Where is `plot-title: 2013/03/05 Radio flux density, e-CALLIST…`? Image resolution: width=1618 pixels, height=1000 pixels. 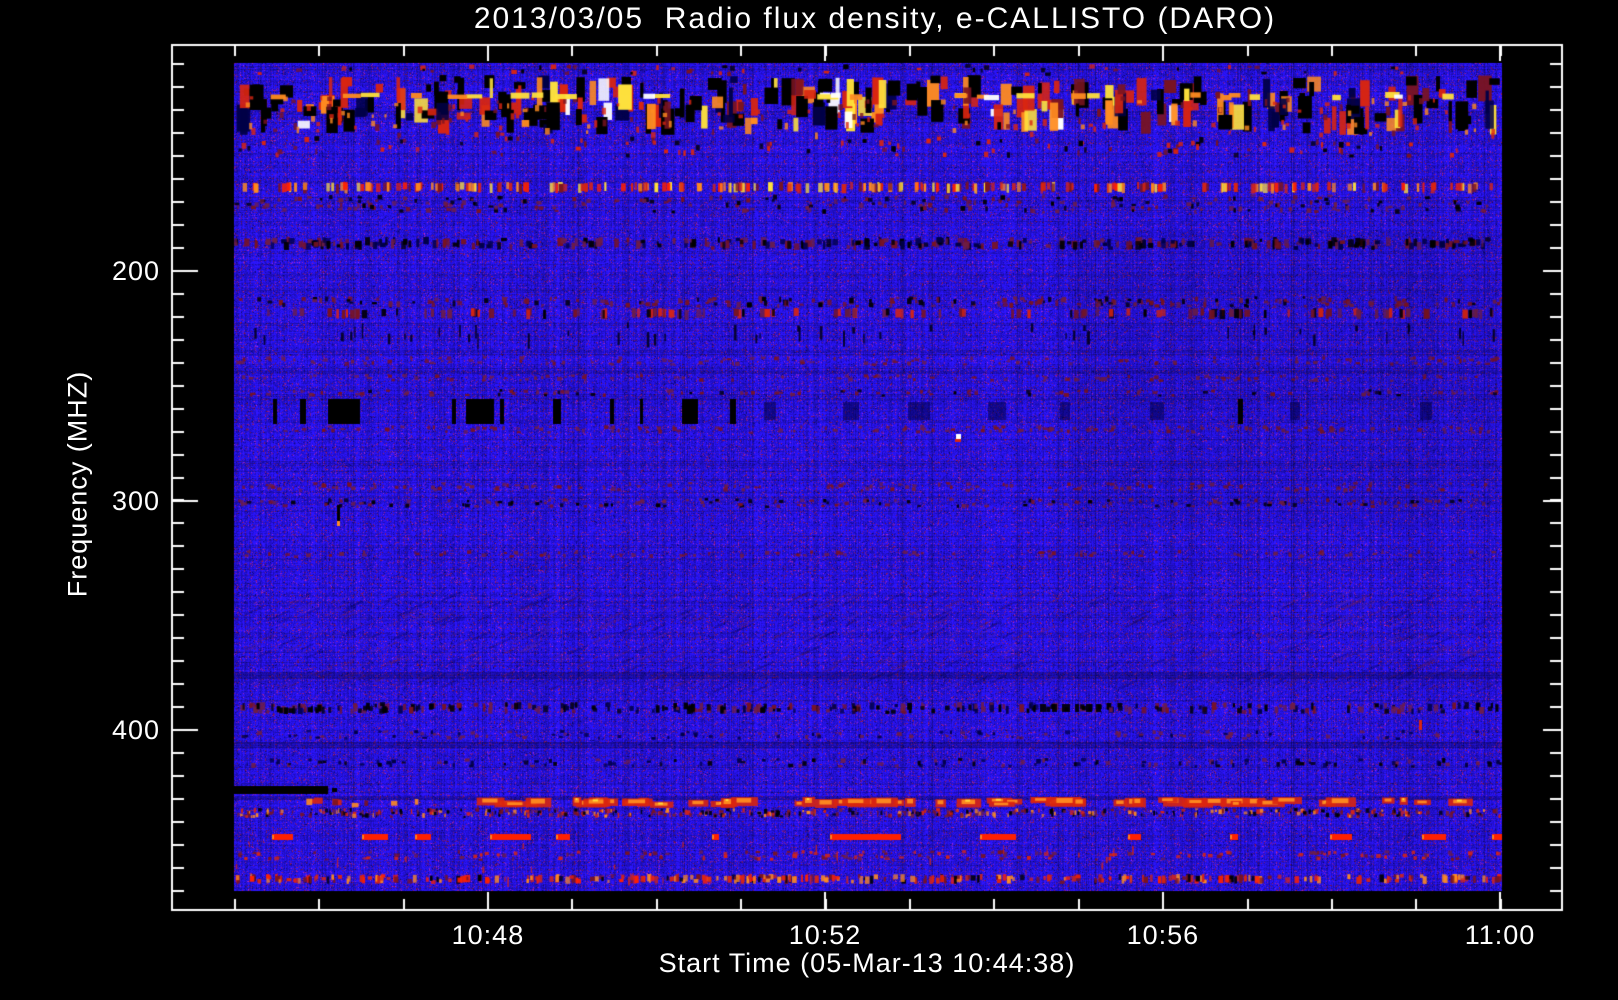 plot-title: 2013/03/05 Radio flux density, e-CALLIST… is located at coordinates (875, 18).